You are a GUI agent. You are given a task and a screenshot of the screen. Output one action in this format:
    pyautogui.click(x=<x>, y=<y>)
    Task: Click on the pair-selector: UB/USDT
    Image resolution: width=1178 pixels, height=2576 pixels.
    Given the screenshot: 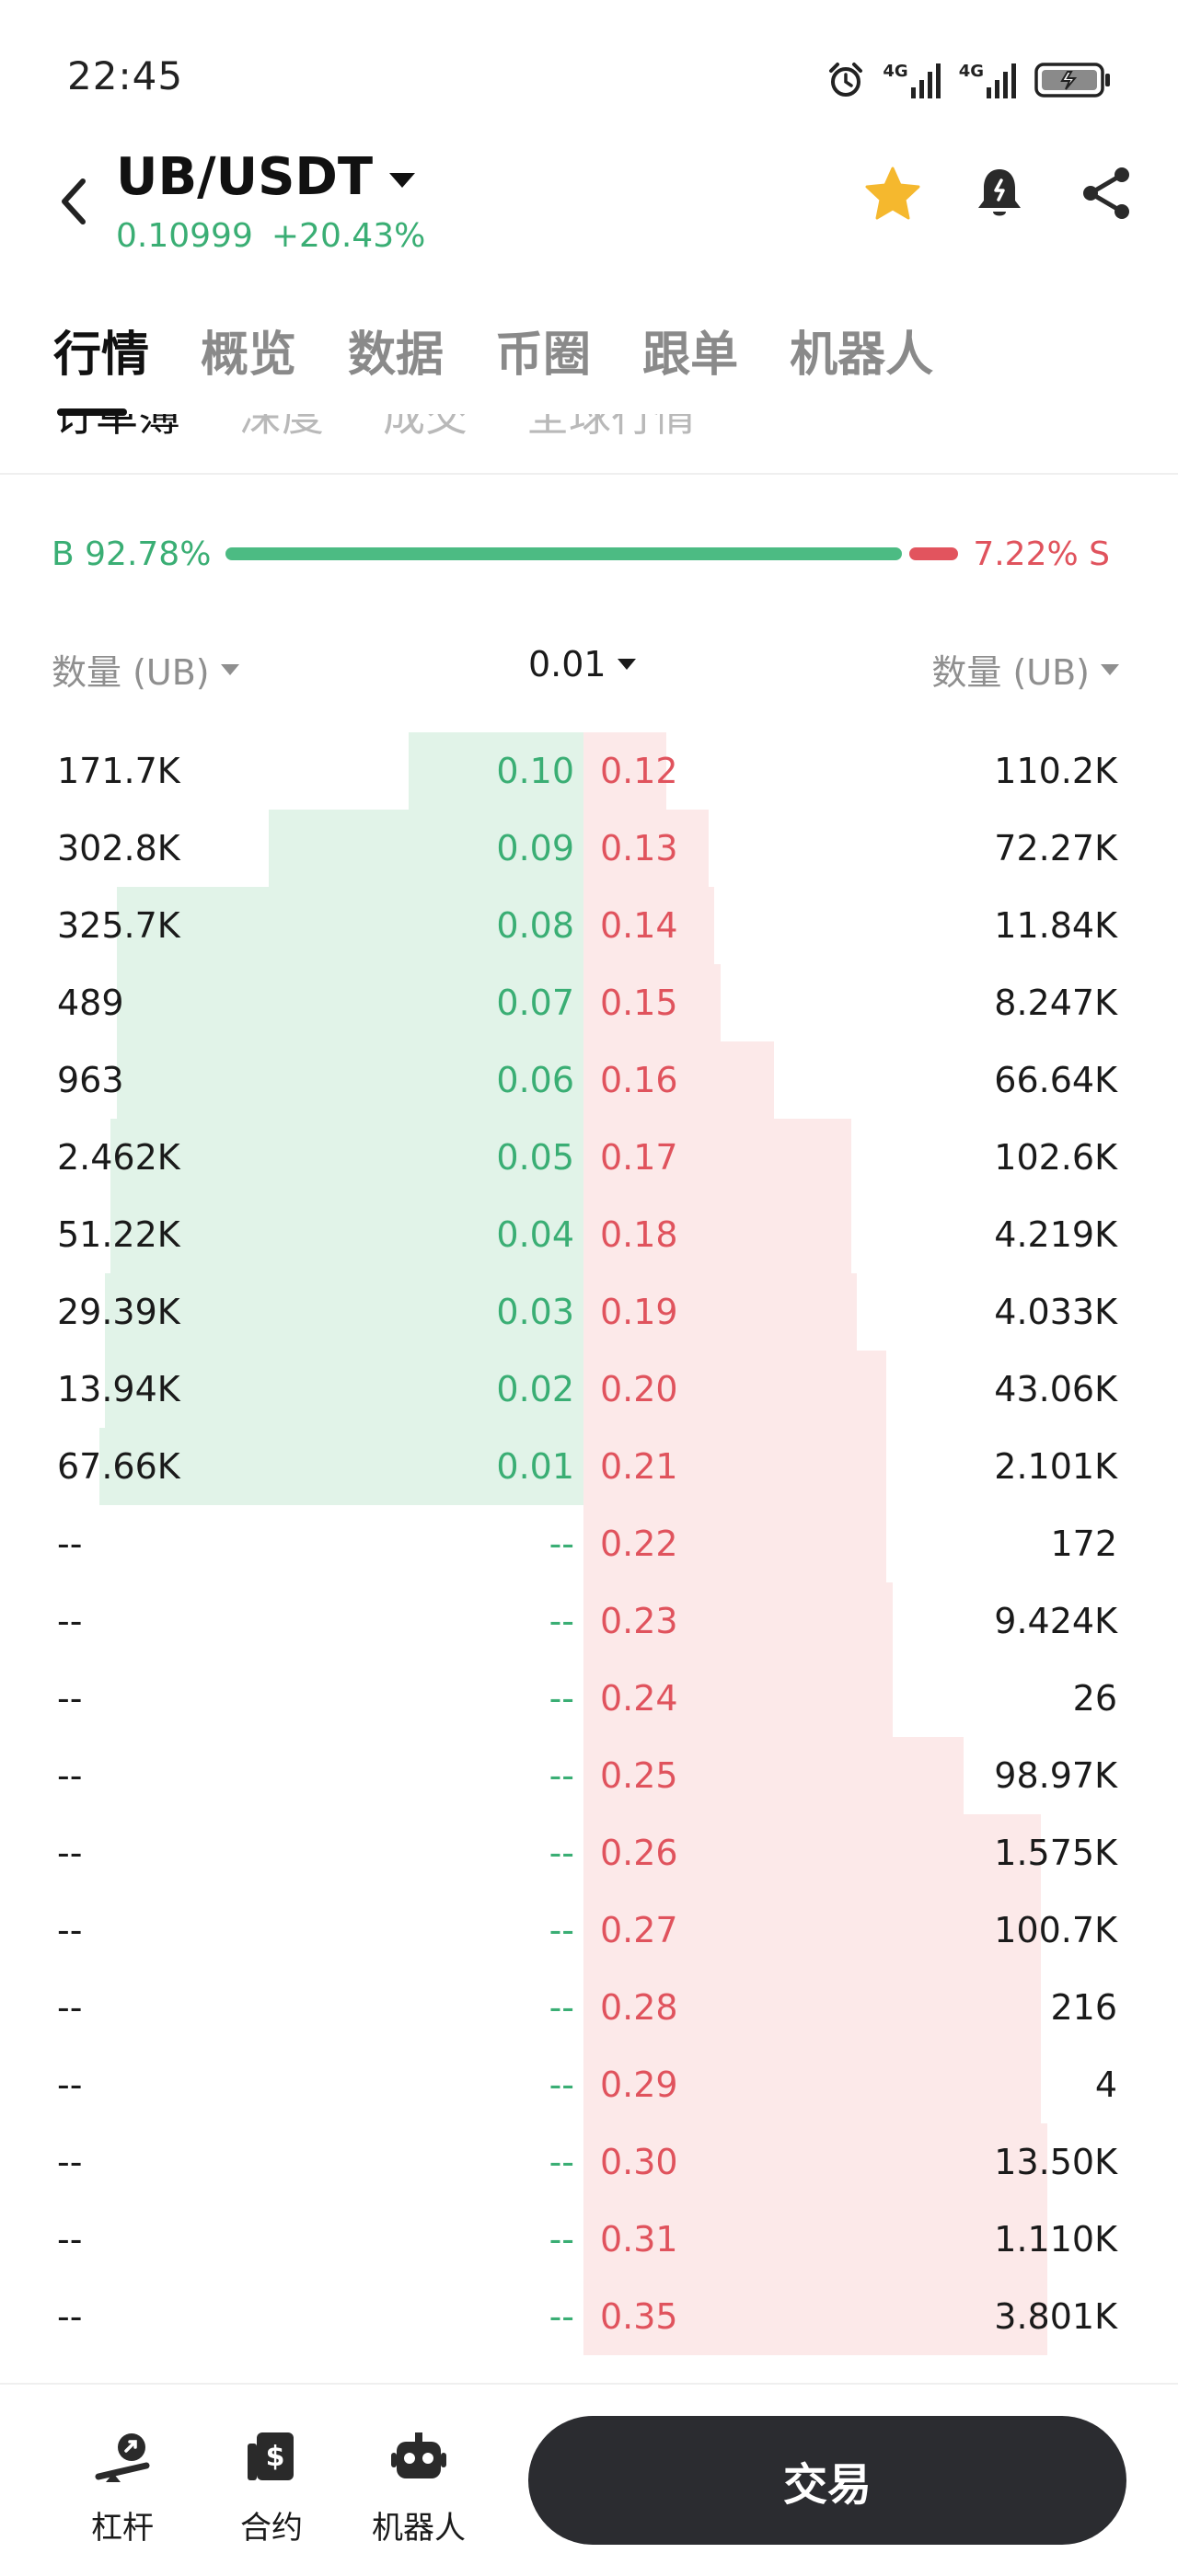 What is the action you would take?
    pyautogui.click(x=266, y=177)
    